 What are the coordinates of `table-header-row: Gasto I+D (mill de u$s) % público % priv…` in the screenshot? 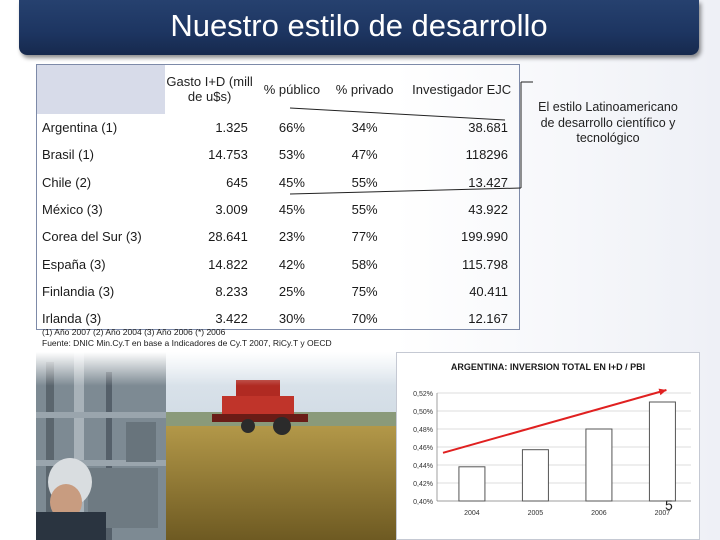 It's located at (278, 89).